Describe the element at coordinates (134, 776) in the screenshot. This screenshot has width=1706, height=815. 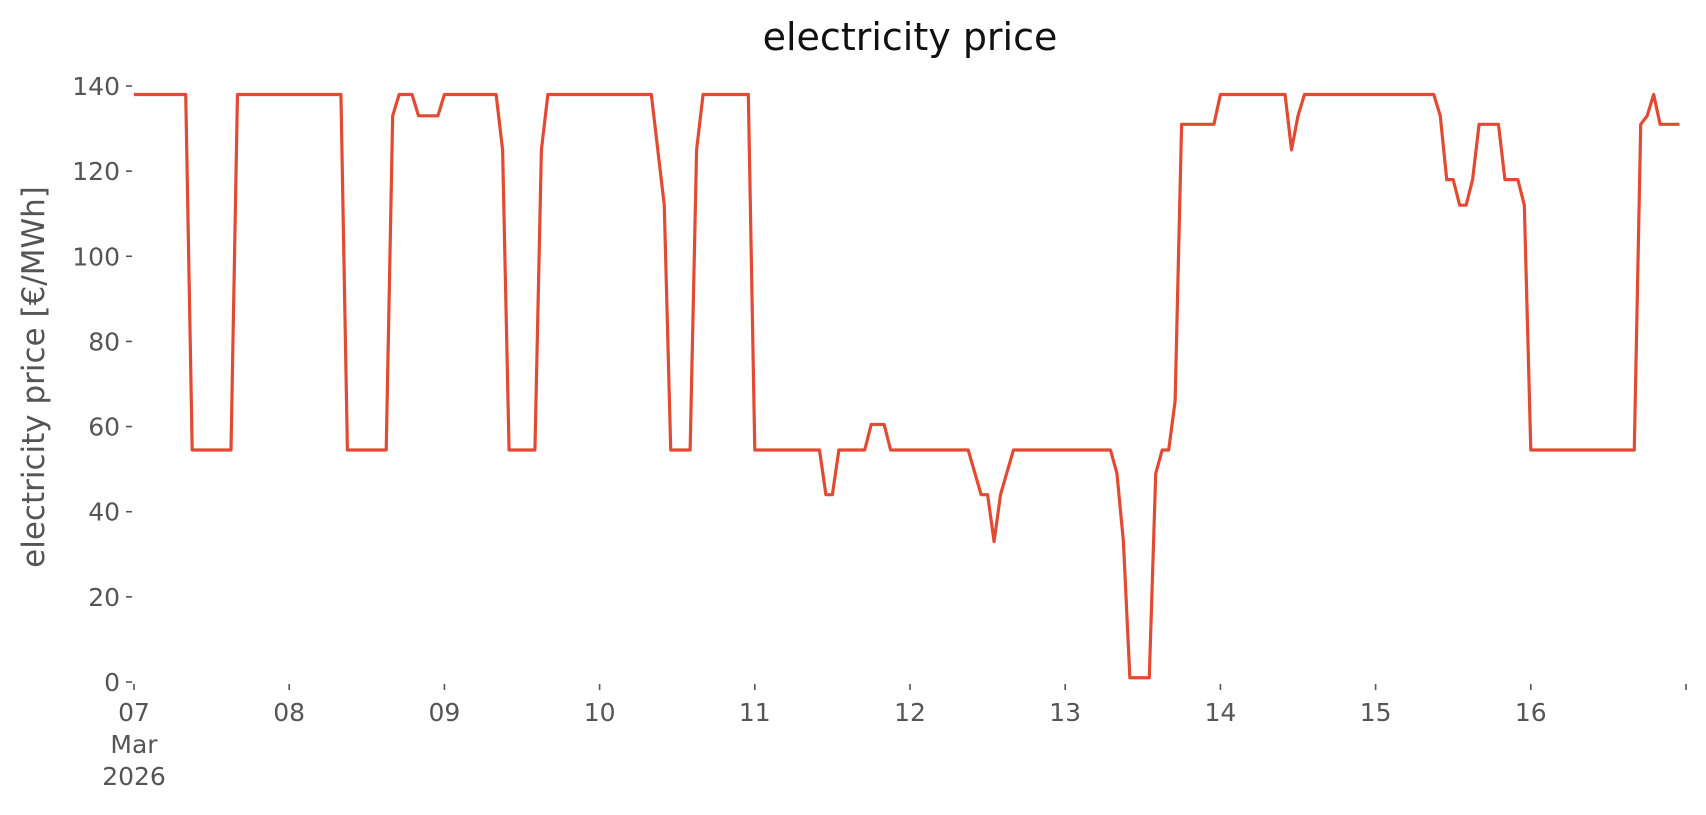
I see `x-tick-sublabel: 2026` at that location.